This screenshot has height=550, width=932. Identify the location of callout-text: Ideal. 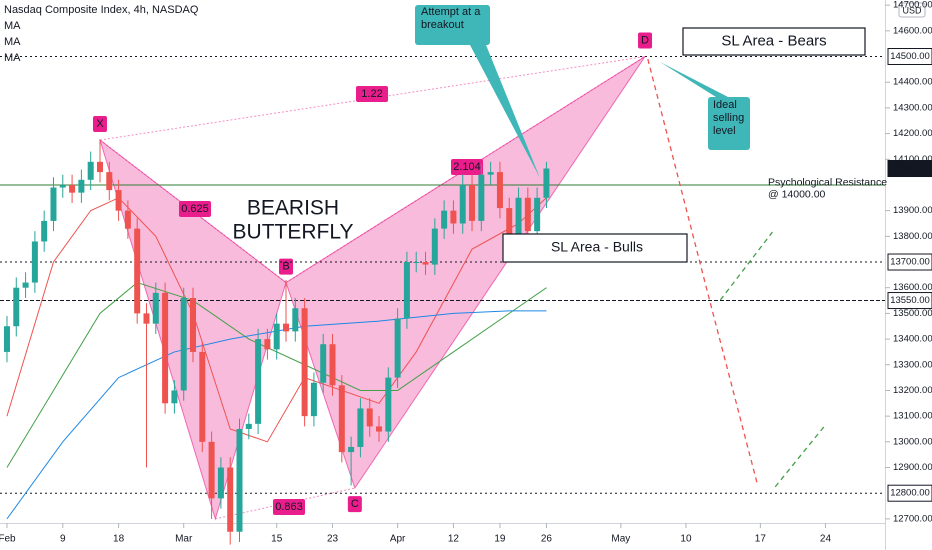
(725, 105).